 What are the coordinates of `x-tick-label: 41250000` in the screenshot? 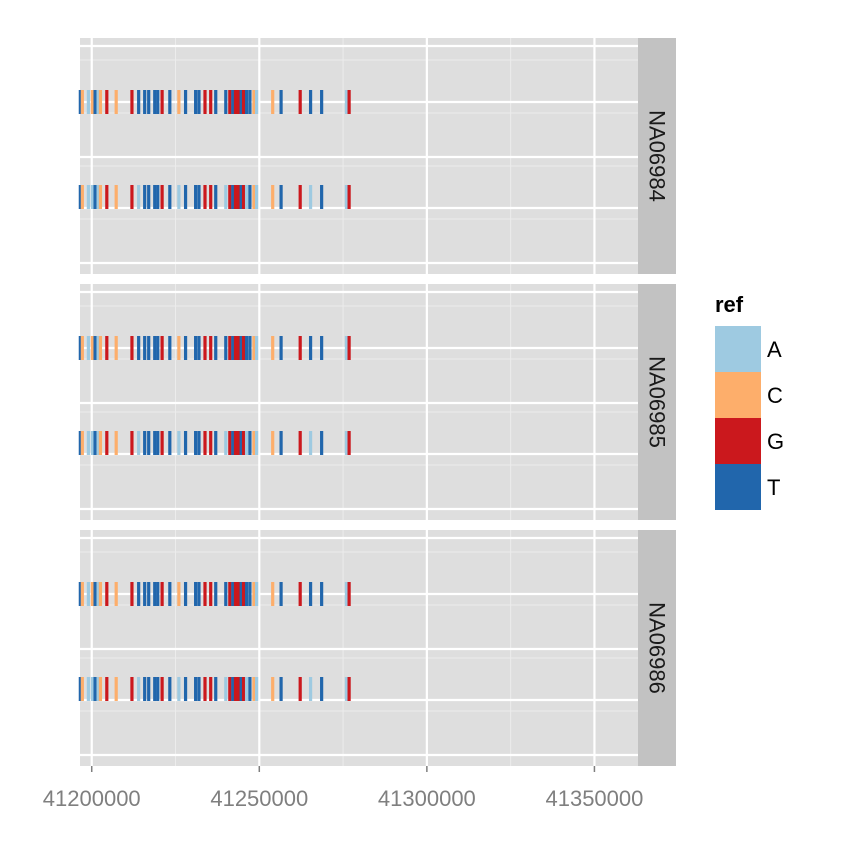 It's located at (259, 798).